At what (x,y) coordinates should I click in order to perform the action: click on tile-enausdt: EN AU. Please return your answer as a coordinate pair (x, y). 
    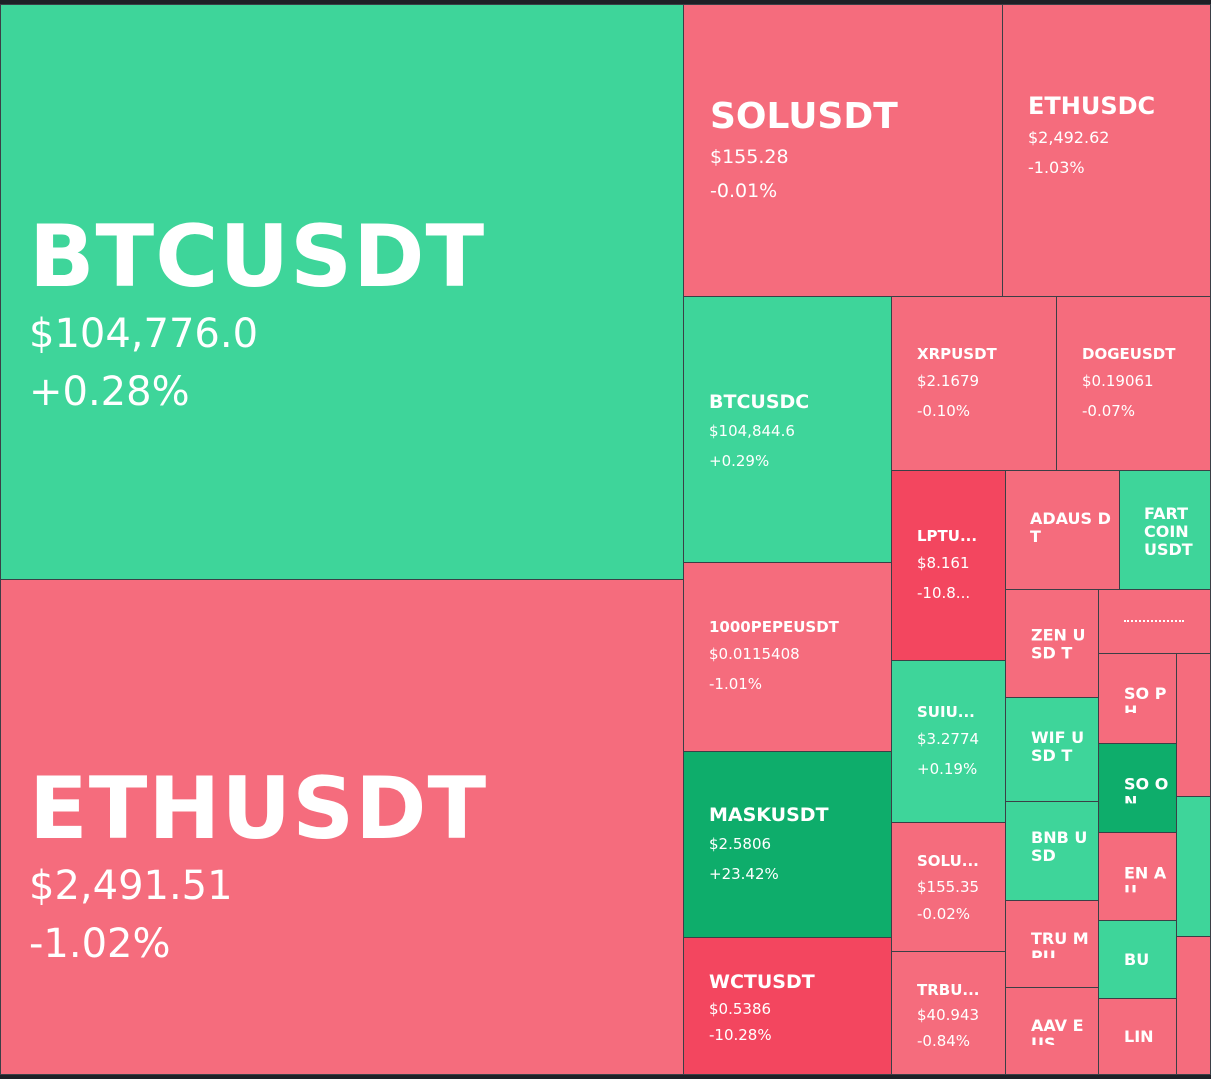
    Looking at the image, I should click on (1137, 876).